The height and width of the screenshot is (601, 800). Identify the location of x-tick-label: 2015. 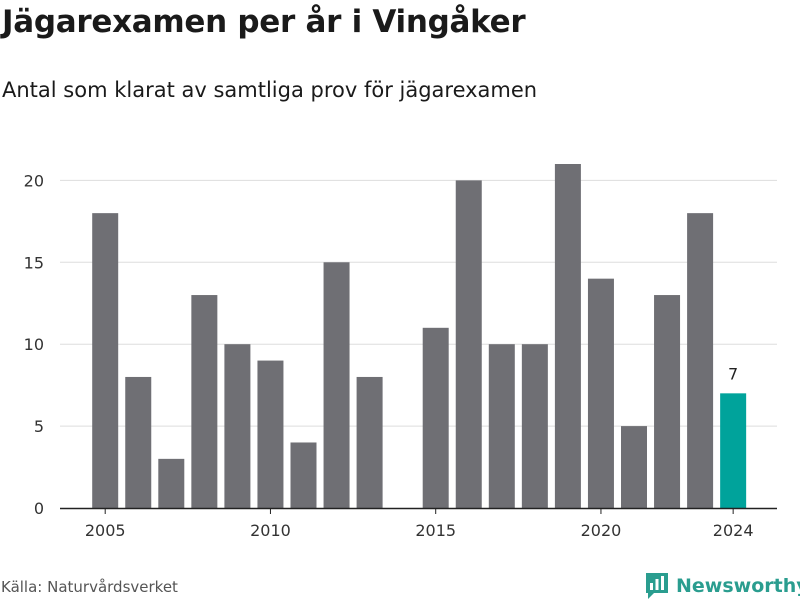
(435, 530).